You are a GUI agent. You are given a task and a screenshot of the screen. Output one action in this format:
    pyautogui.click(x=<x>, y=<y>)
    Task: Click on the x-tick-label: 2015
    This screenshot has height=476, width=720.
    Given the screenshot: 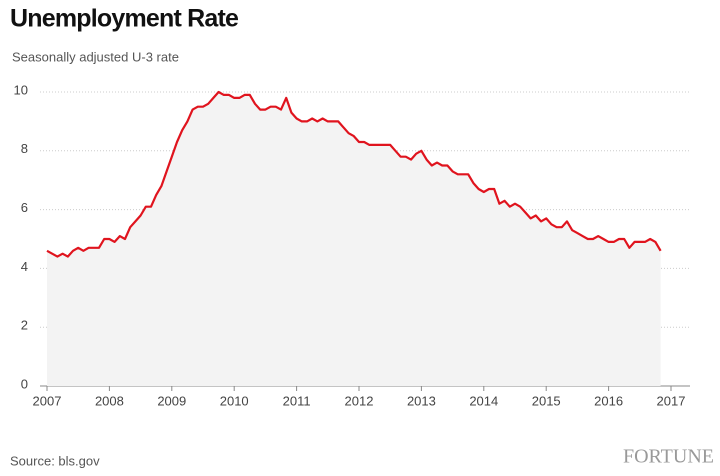 What is the action you would take?
    pyautogui.click(x=546, y=400)
    